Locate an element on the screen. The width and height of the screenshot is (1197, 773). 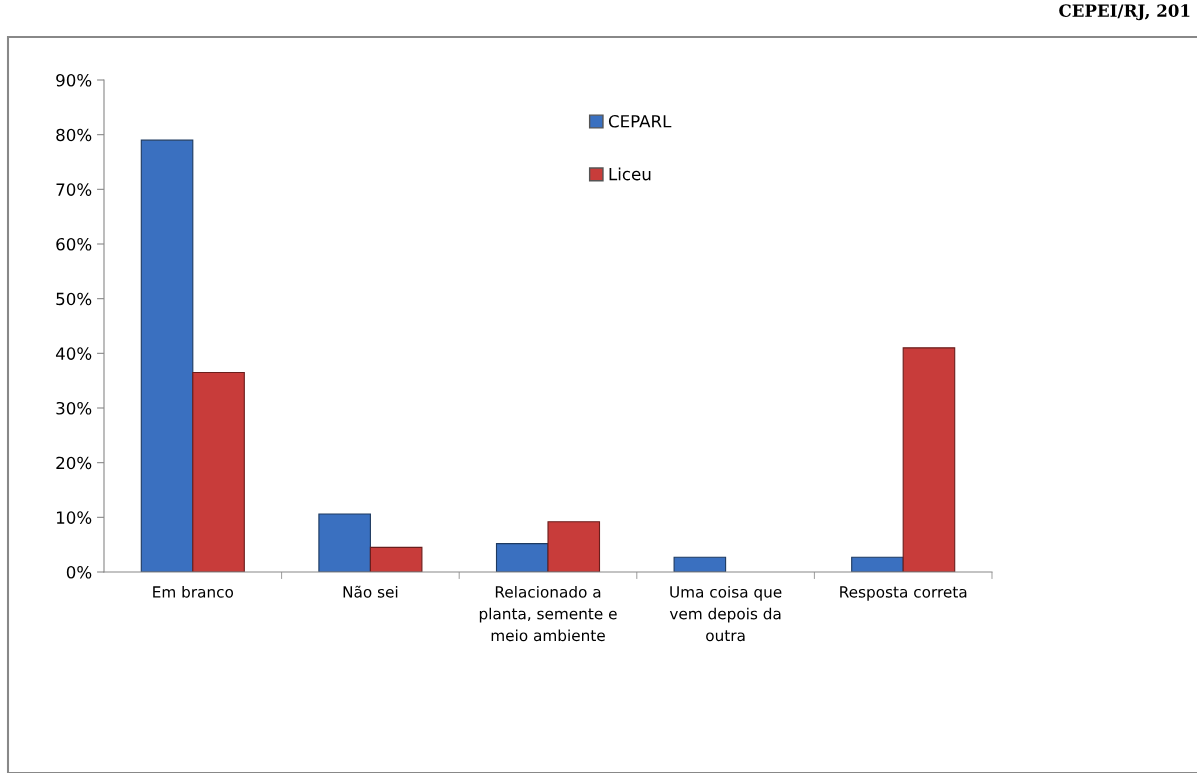
y-tick-label: 0% is located at coordinates (79, 572).